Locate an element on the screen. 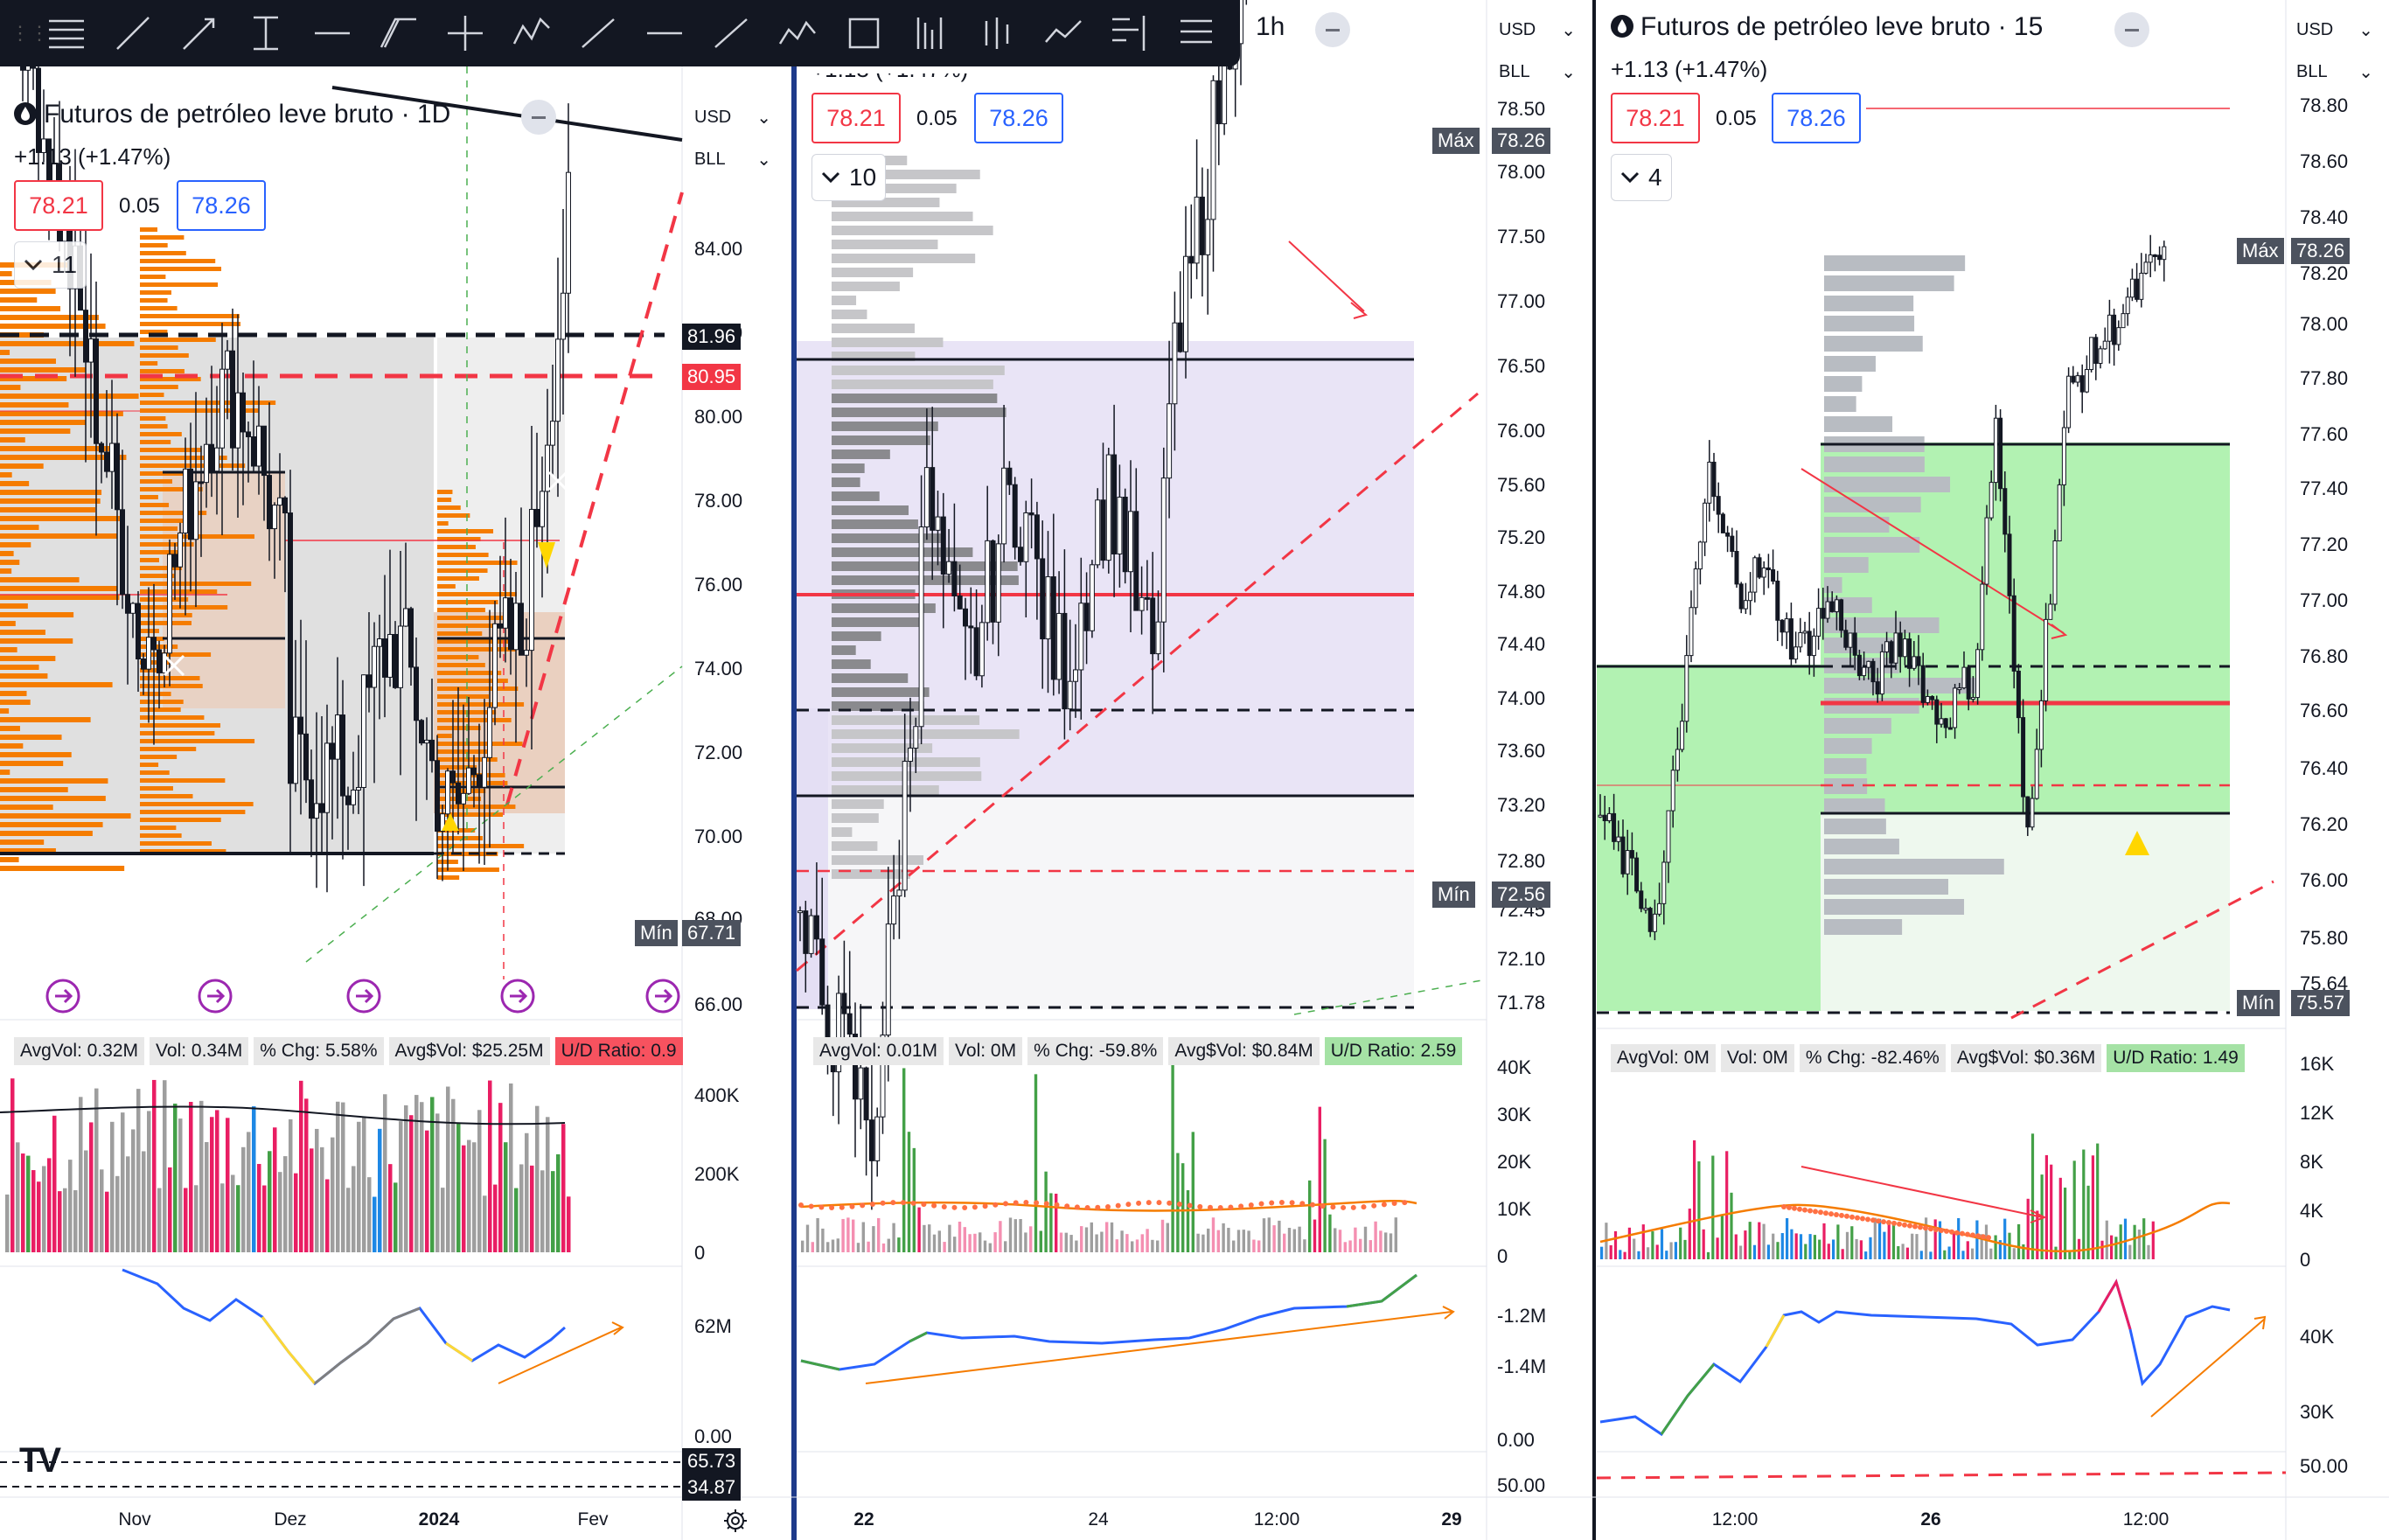 The image size is (2389, 1540). pane3-volume-profile-bar is located at coordinates (1848, 746).